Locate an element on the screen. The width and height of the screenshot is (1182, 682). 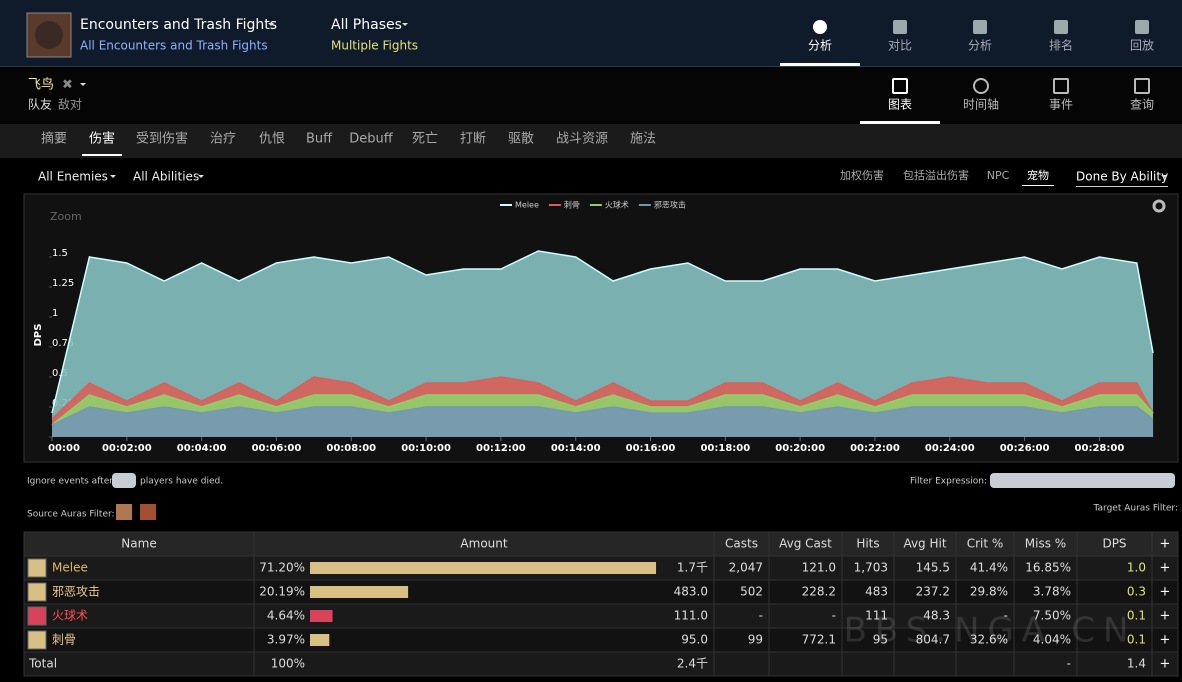
option-active is located at coordinates (1038, 185).